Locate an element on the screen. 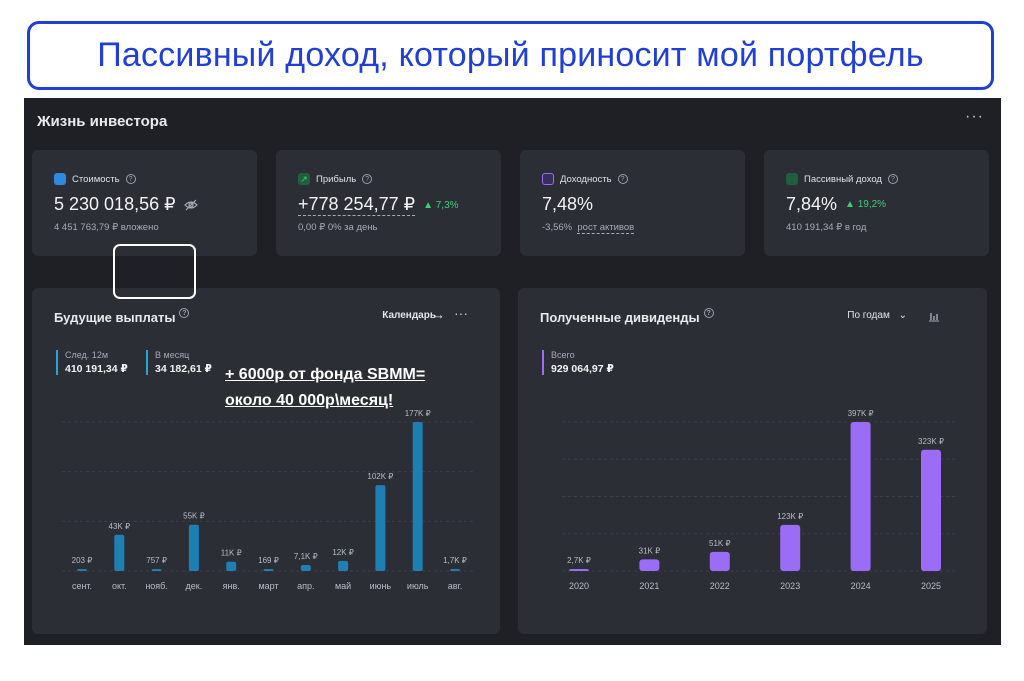 The width and height of the screenshot is (1024, 681). period-select: По годам ⌄ is located at coordinates (877, 315).